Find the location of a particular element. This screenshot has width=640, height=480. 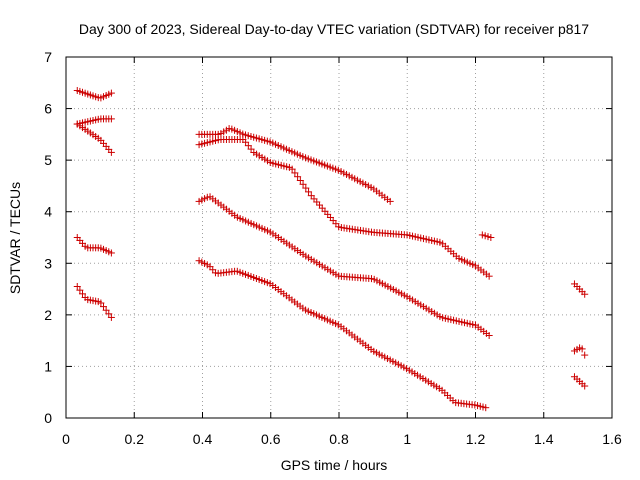

y-tick-label: 5 is located at coordinates (48, 160).